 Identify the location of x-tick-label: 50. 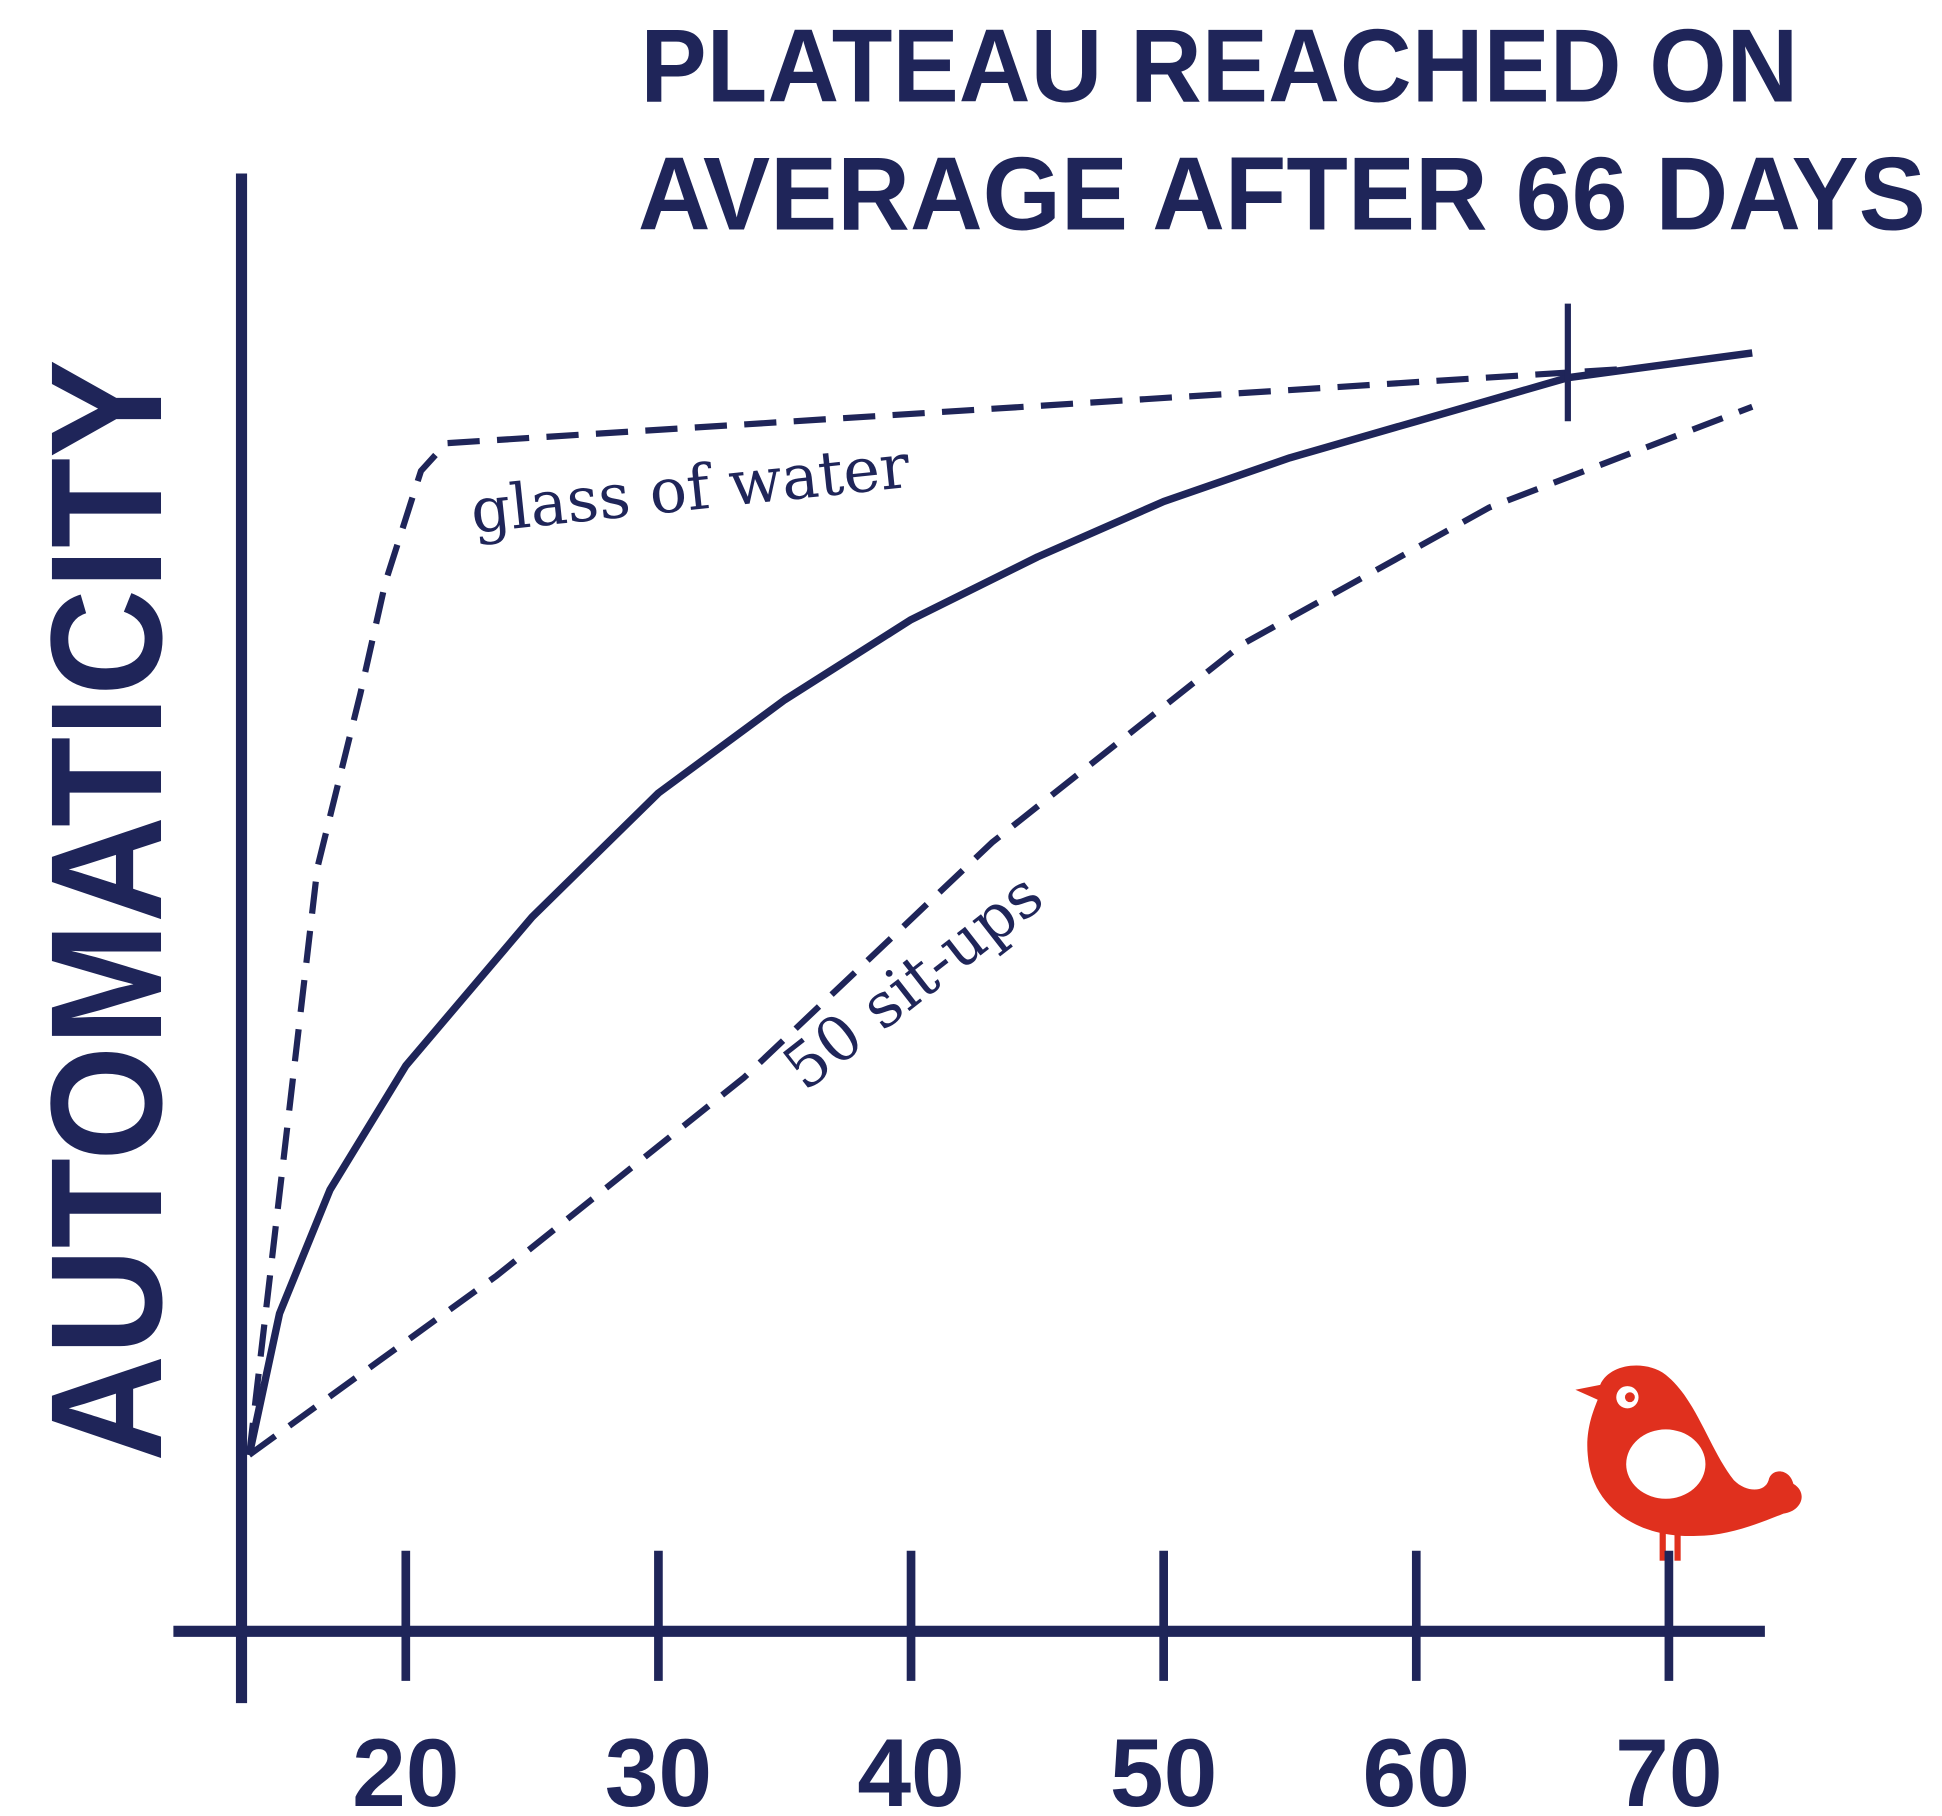
(1163, 1768).